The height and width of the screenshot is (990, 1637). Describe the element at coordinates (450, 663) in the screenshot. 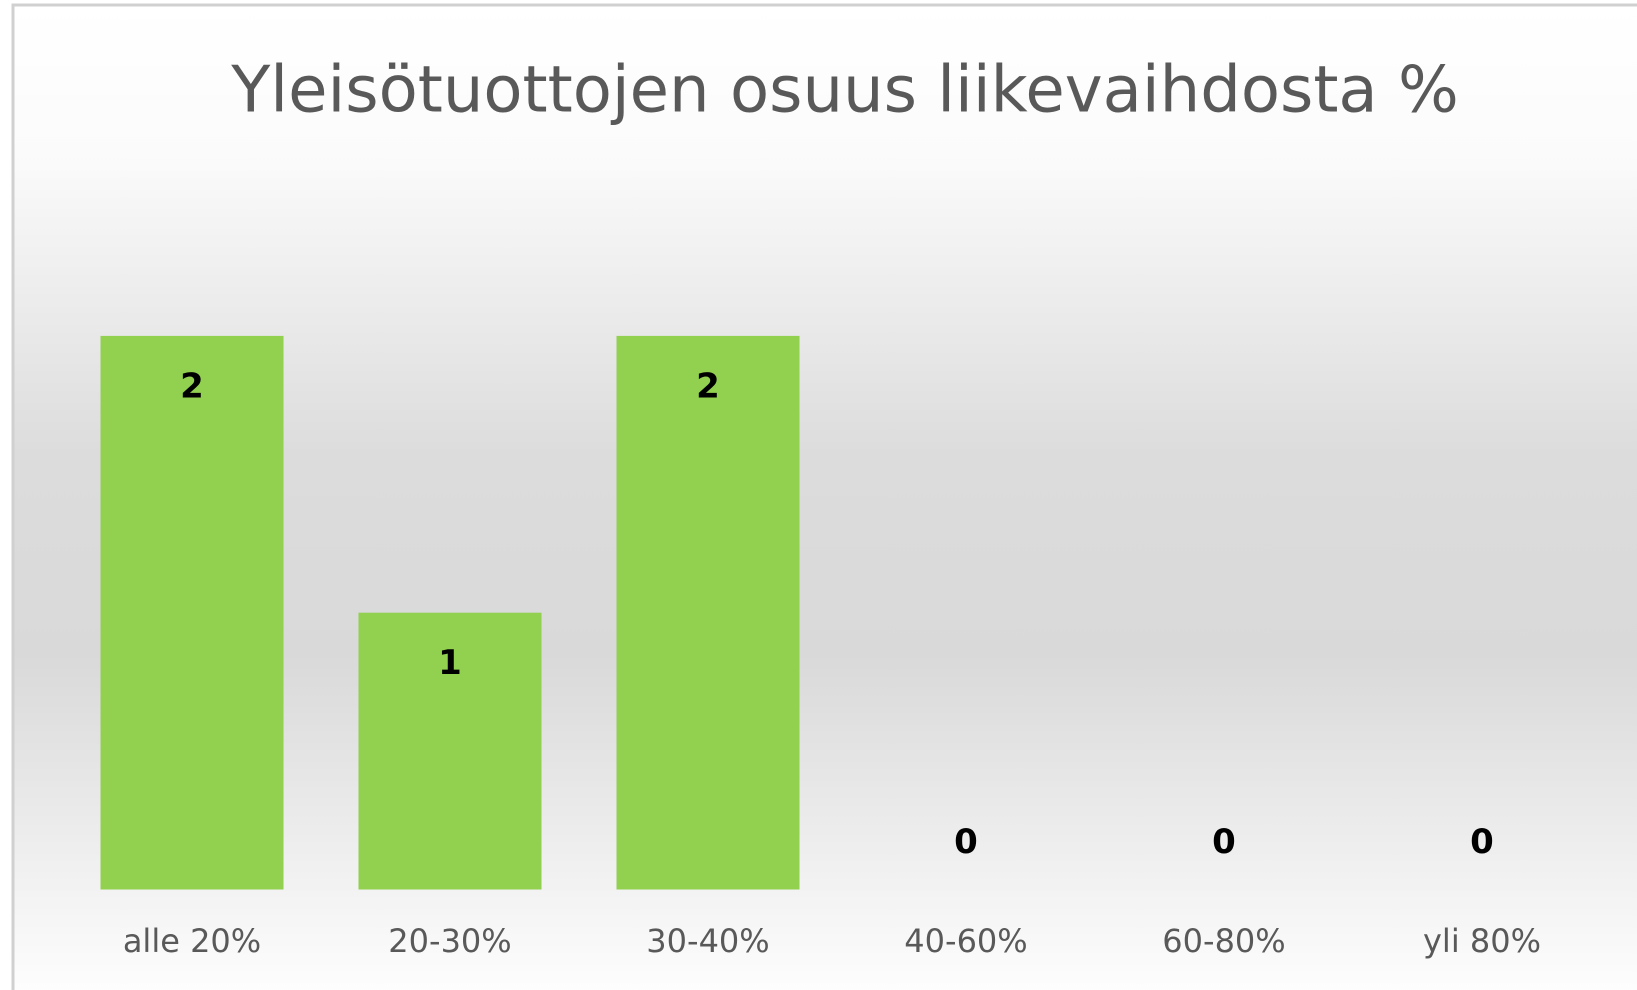

I see `data-label: 1` at that location.